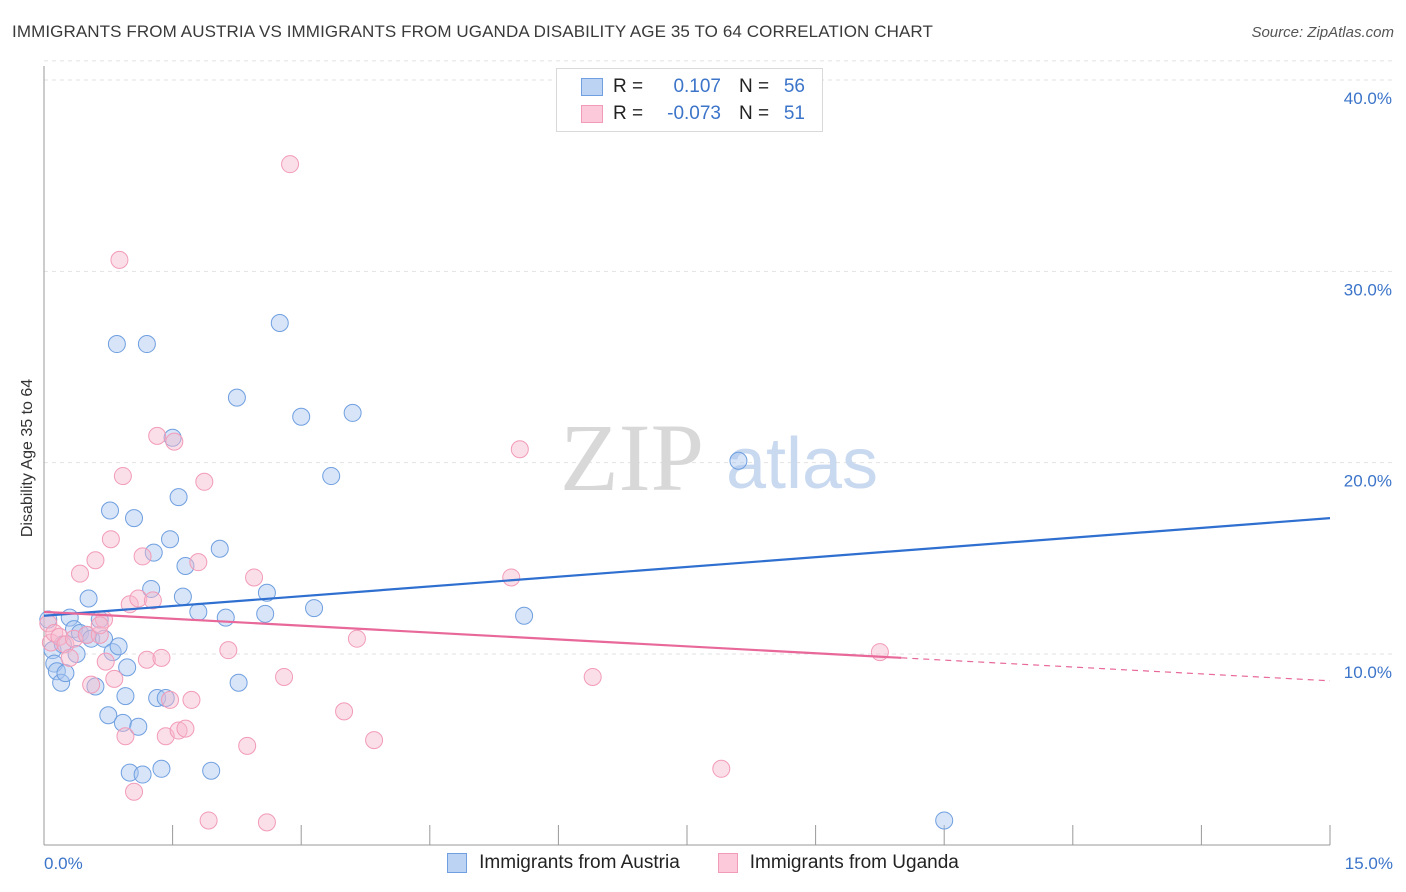  I want to click on x-tick-label-min: 0.0%, so click(63, 863).